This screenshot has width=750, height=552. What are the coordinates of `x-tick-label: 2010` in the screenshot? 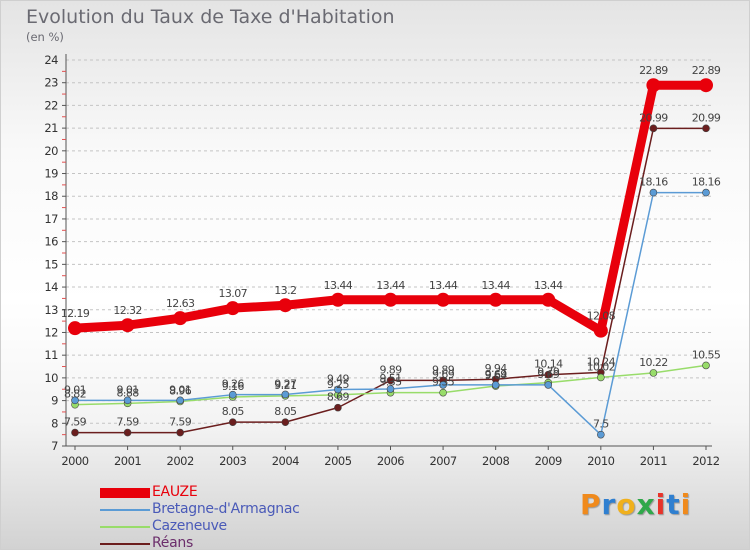 It's located at (600, 461).